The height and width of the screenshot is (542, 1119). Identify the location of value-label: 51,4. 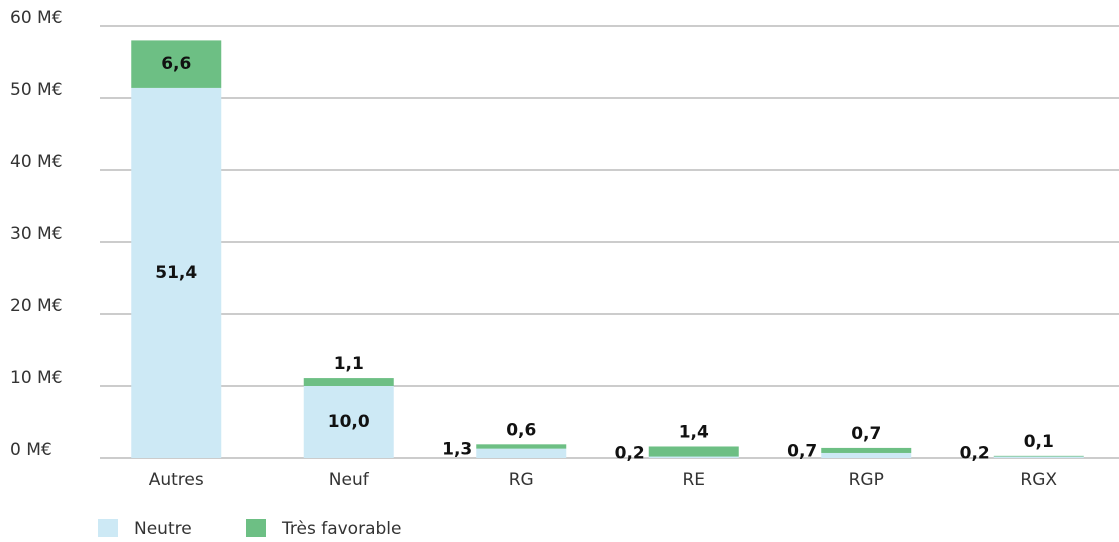
(176, 273).